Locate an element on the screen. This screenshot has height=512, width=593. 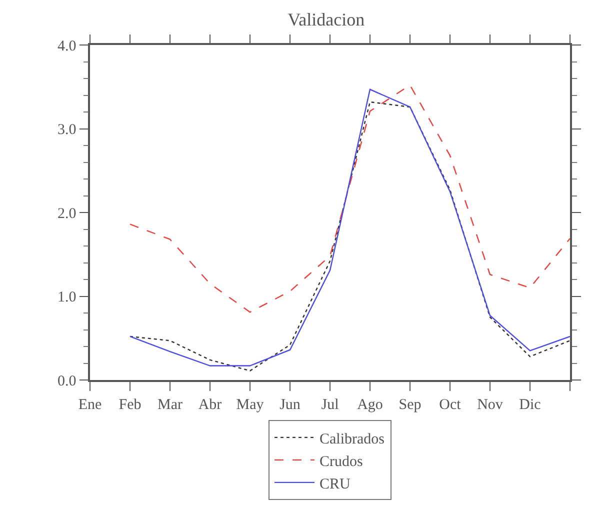
x-tick-label: Feb is located at coordinates (130, 404).